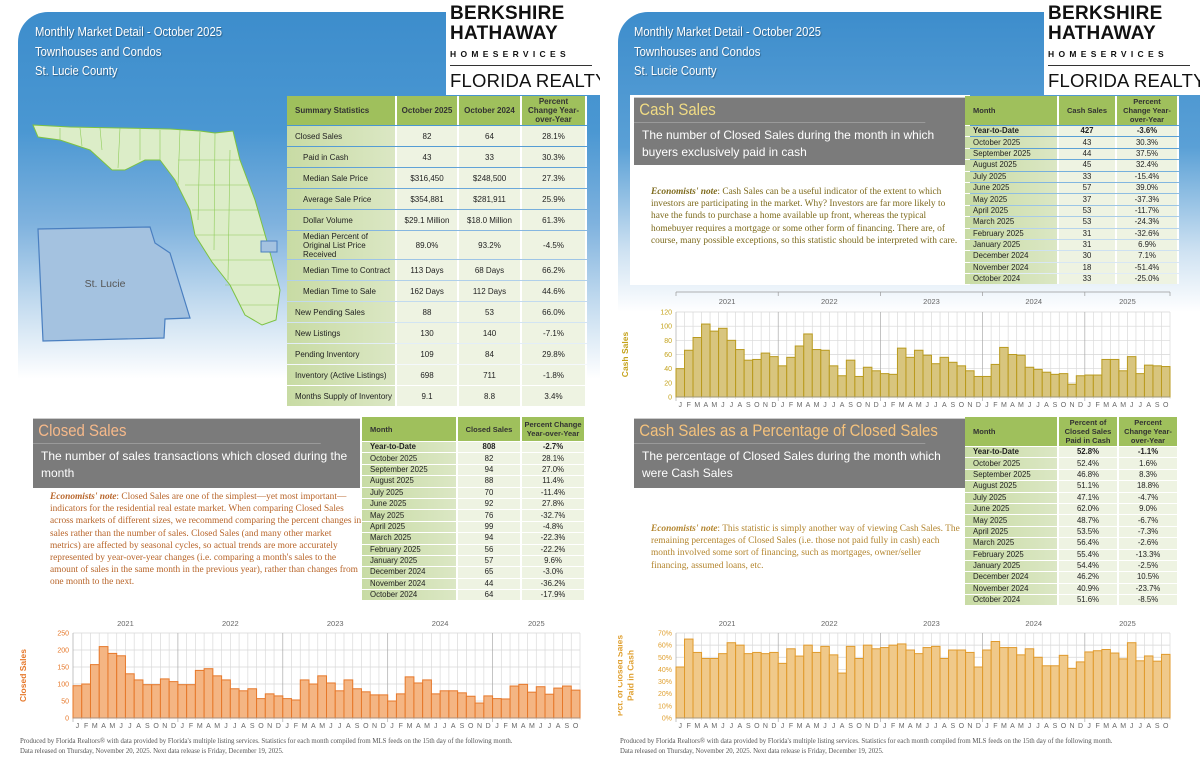 Image resolution: width=1200 pixels, height=776 pixels. I want to click on table-row: July 2025 33 -15.4%, so click(1072, 176).